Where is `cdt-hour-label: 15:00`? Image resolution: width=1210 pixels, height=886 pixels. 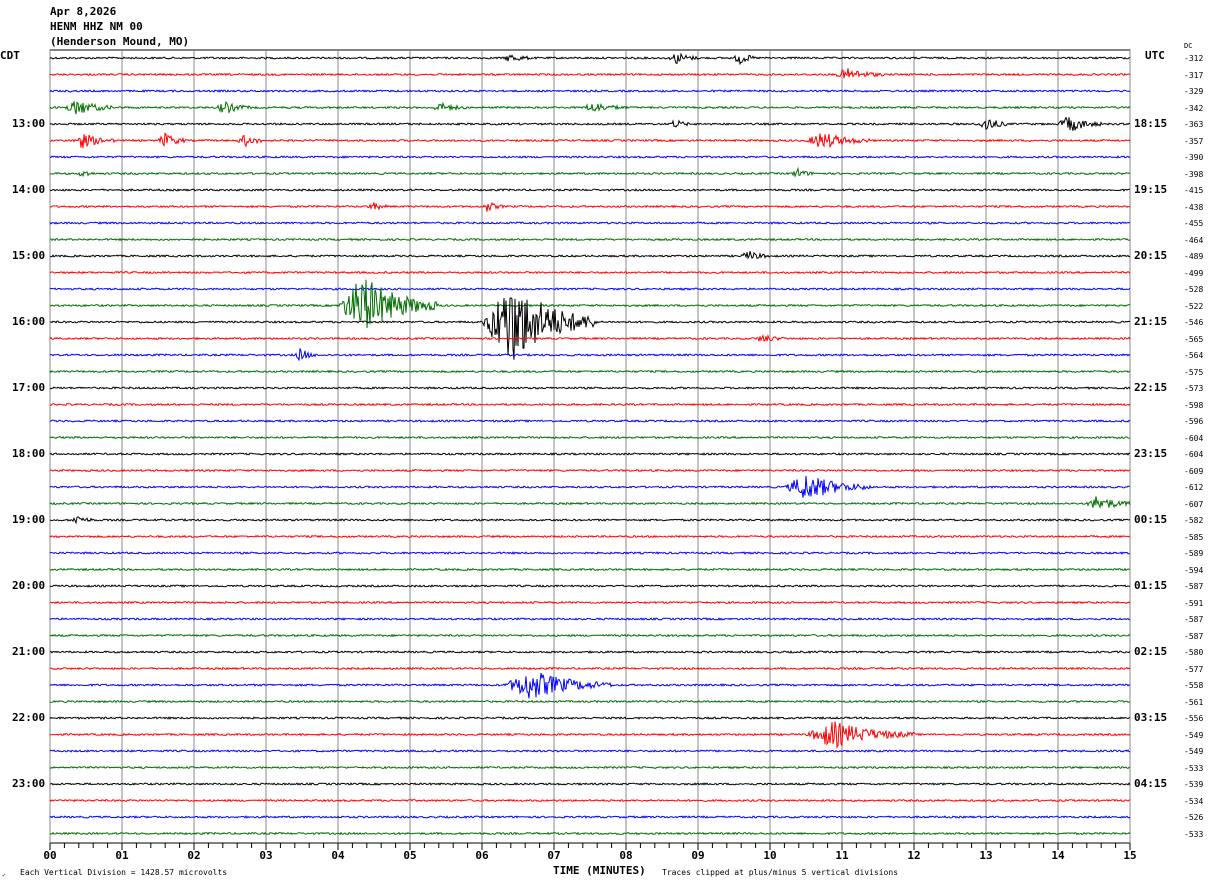 cdt-hour-label: 15:00 is located at coordinates (29, 255).